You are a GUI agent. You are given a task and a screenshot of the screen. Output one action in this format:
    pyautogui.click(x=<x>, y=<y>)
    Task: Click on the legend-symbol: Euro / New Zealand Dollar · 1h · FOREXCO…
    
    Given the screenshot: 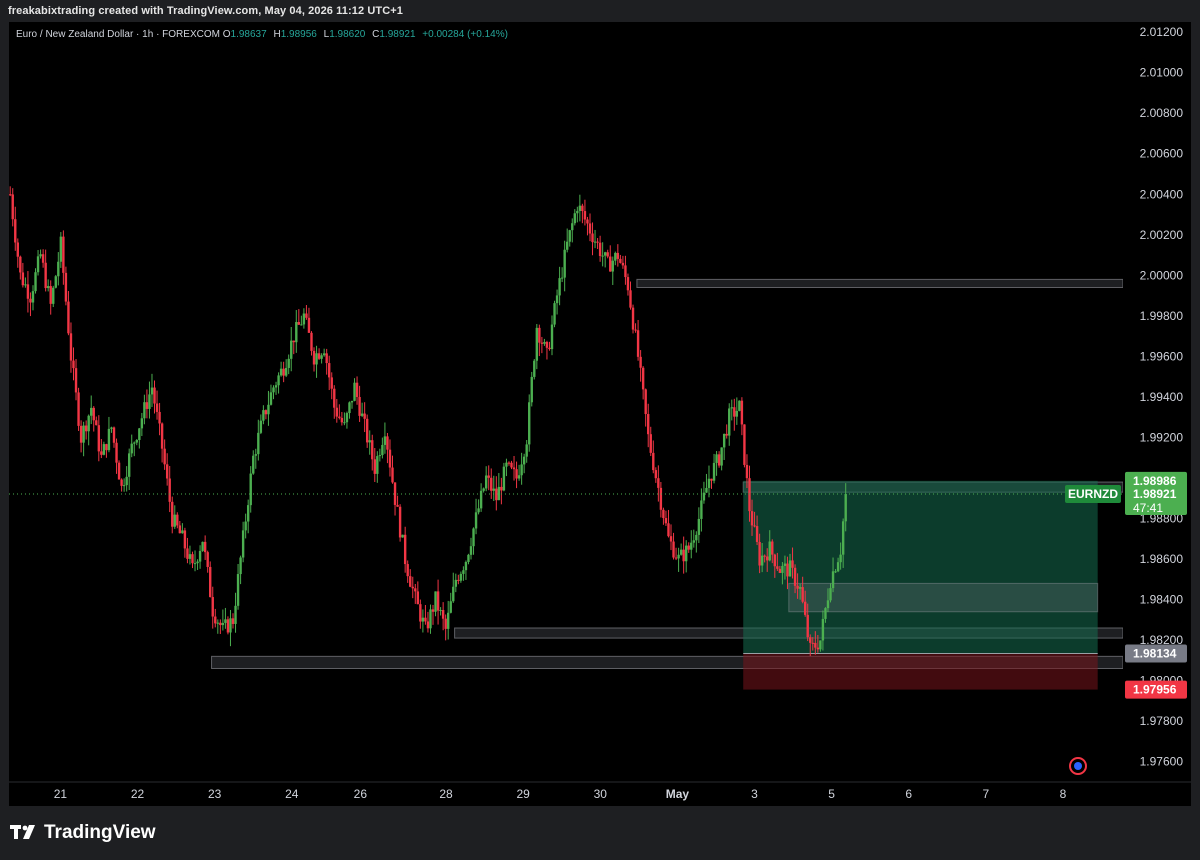 What is the action you would take?
    pyautogui.click(x=118, y=34)
    